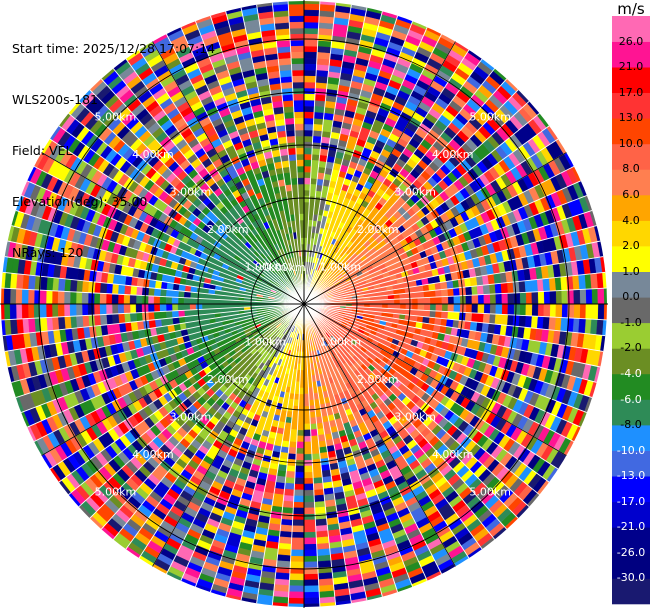 The image size is (650, 610). Describe the element at coordinates (80, 201) in the screenshot. I see `elevation-text: Elevation(deg): 35.00` at that location.